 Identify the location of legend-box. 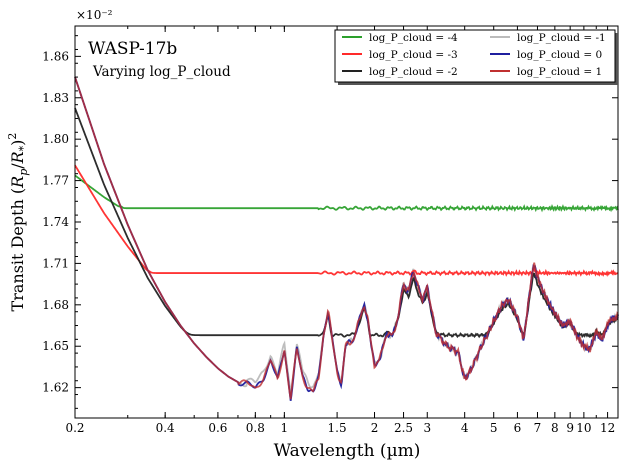
(475, 56).